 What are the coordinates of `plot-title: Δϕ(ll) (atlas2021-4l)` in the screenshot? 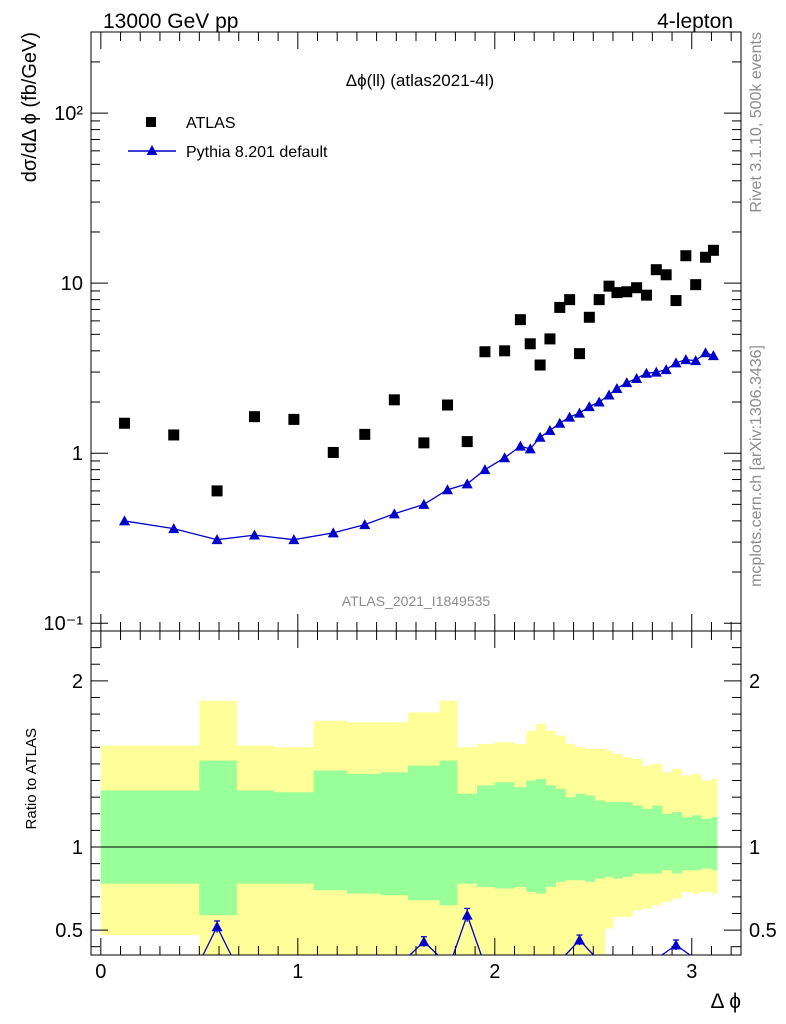 It's located at (420, 80).